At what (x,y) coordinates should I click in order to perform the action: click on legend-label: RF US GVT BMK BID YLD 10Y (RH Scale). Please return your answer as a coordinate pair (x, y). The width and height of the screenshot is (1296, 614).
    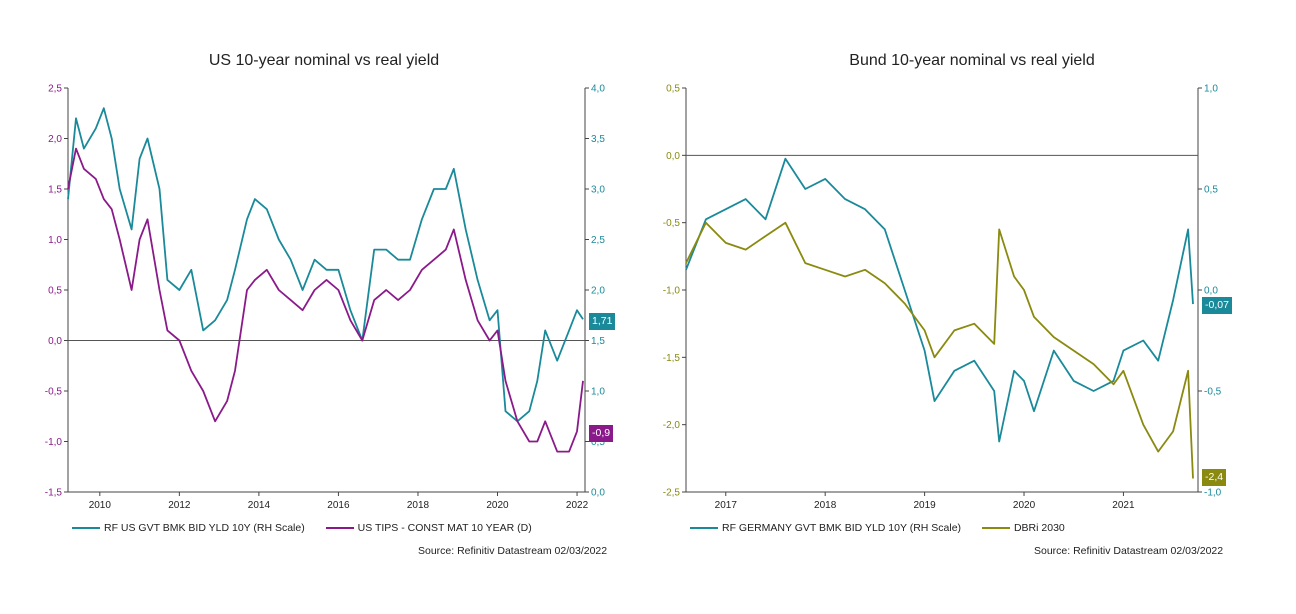
    Looking at the image, I should click on (204, 528).